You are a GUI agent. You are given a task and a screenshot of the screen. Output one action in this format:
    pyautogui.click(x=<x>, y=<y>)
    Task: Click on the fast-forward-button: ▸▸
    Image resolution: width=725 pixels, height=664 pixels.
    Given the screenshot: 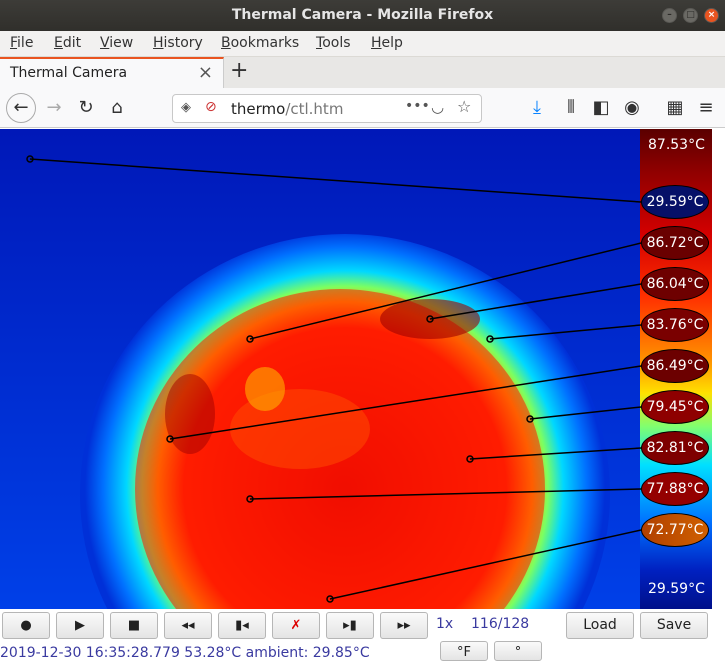 What is the action you would take?
    pyautogui.click(x=404, y=625)
    